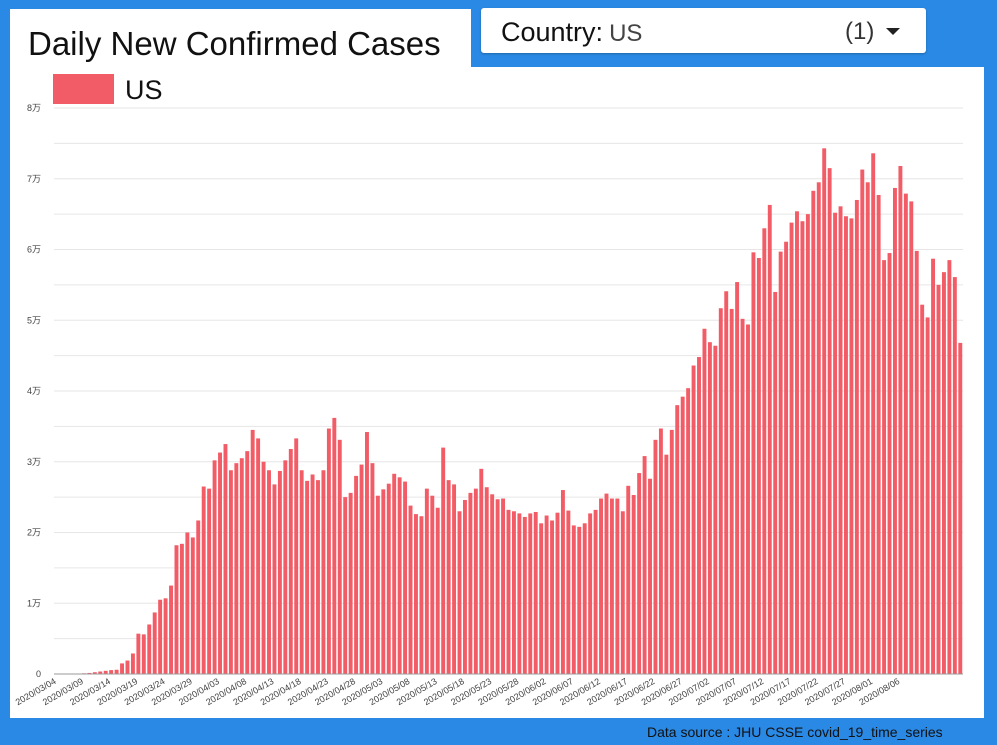  Describe the element at coordinates (34, 462) in the screenshot. I see `y-tick-label: 3万` at that location.